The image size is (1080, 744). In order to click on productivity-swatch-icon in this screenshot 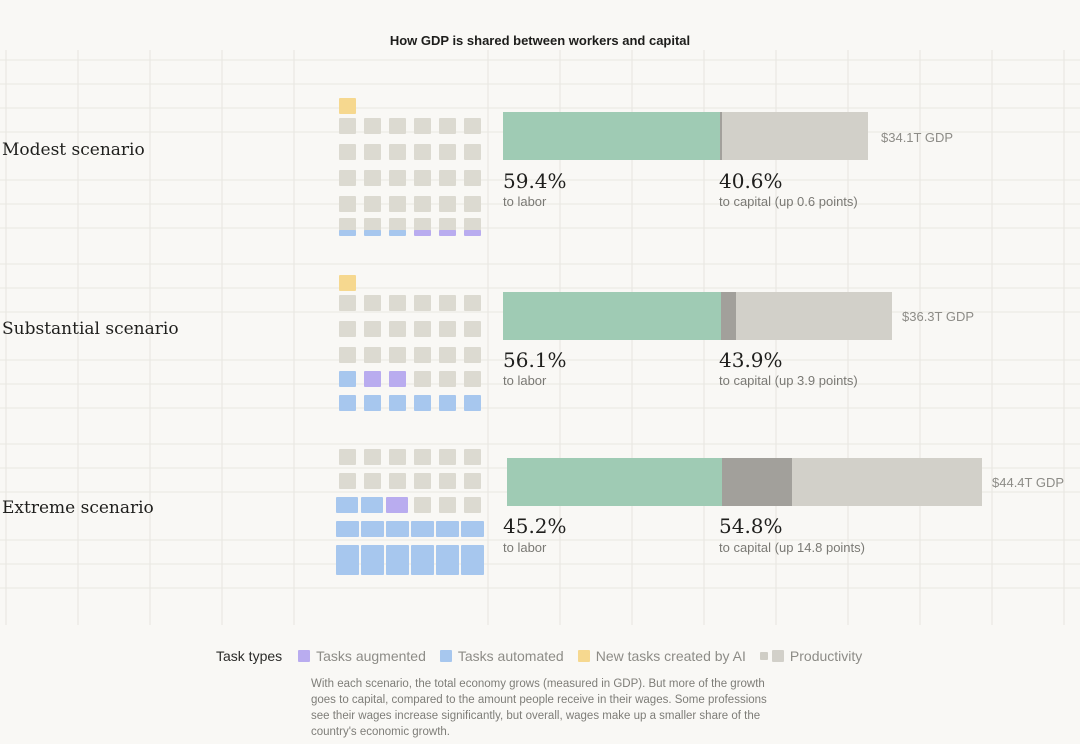, I will do `click(777, 656)`.